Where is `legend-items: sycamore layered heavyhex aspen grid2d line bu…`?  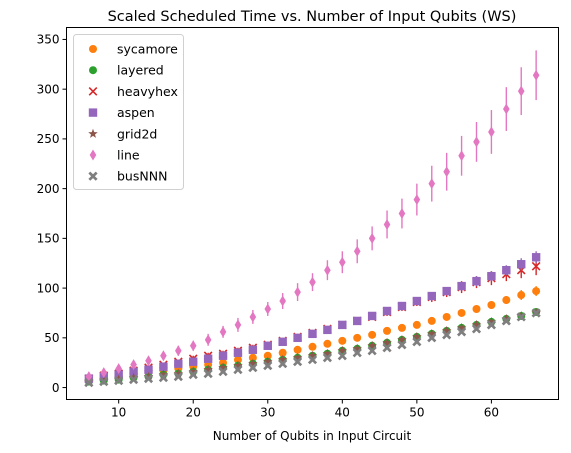 legend-items: sycamore layered heavyhex aspen grid2d line bu… is located at coordinates (133, 113).